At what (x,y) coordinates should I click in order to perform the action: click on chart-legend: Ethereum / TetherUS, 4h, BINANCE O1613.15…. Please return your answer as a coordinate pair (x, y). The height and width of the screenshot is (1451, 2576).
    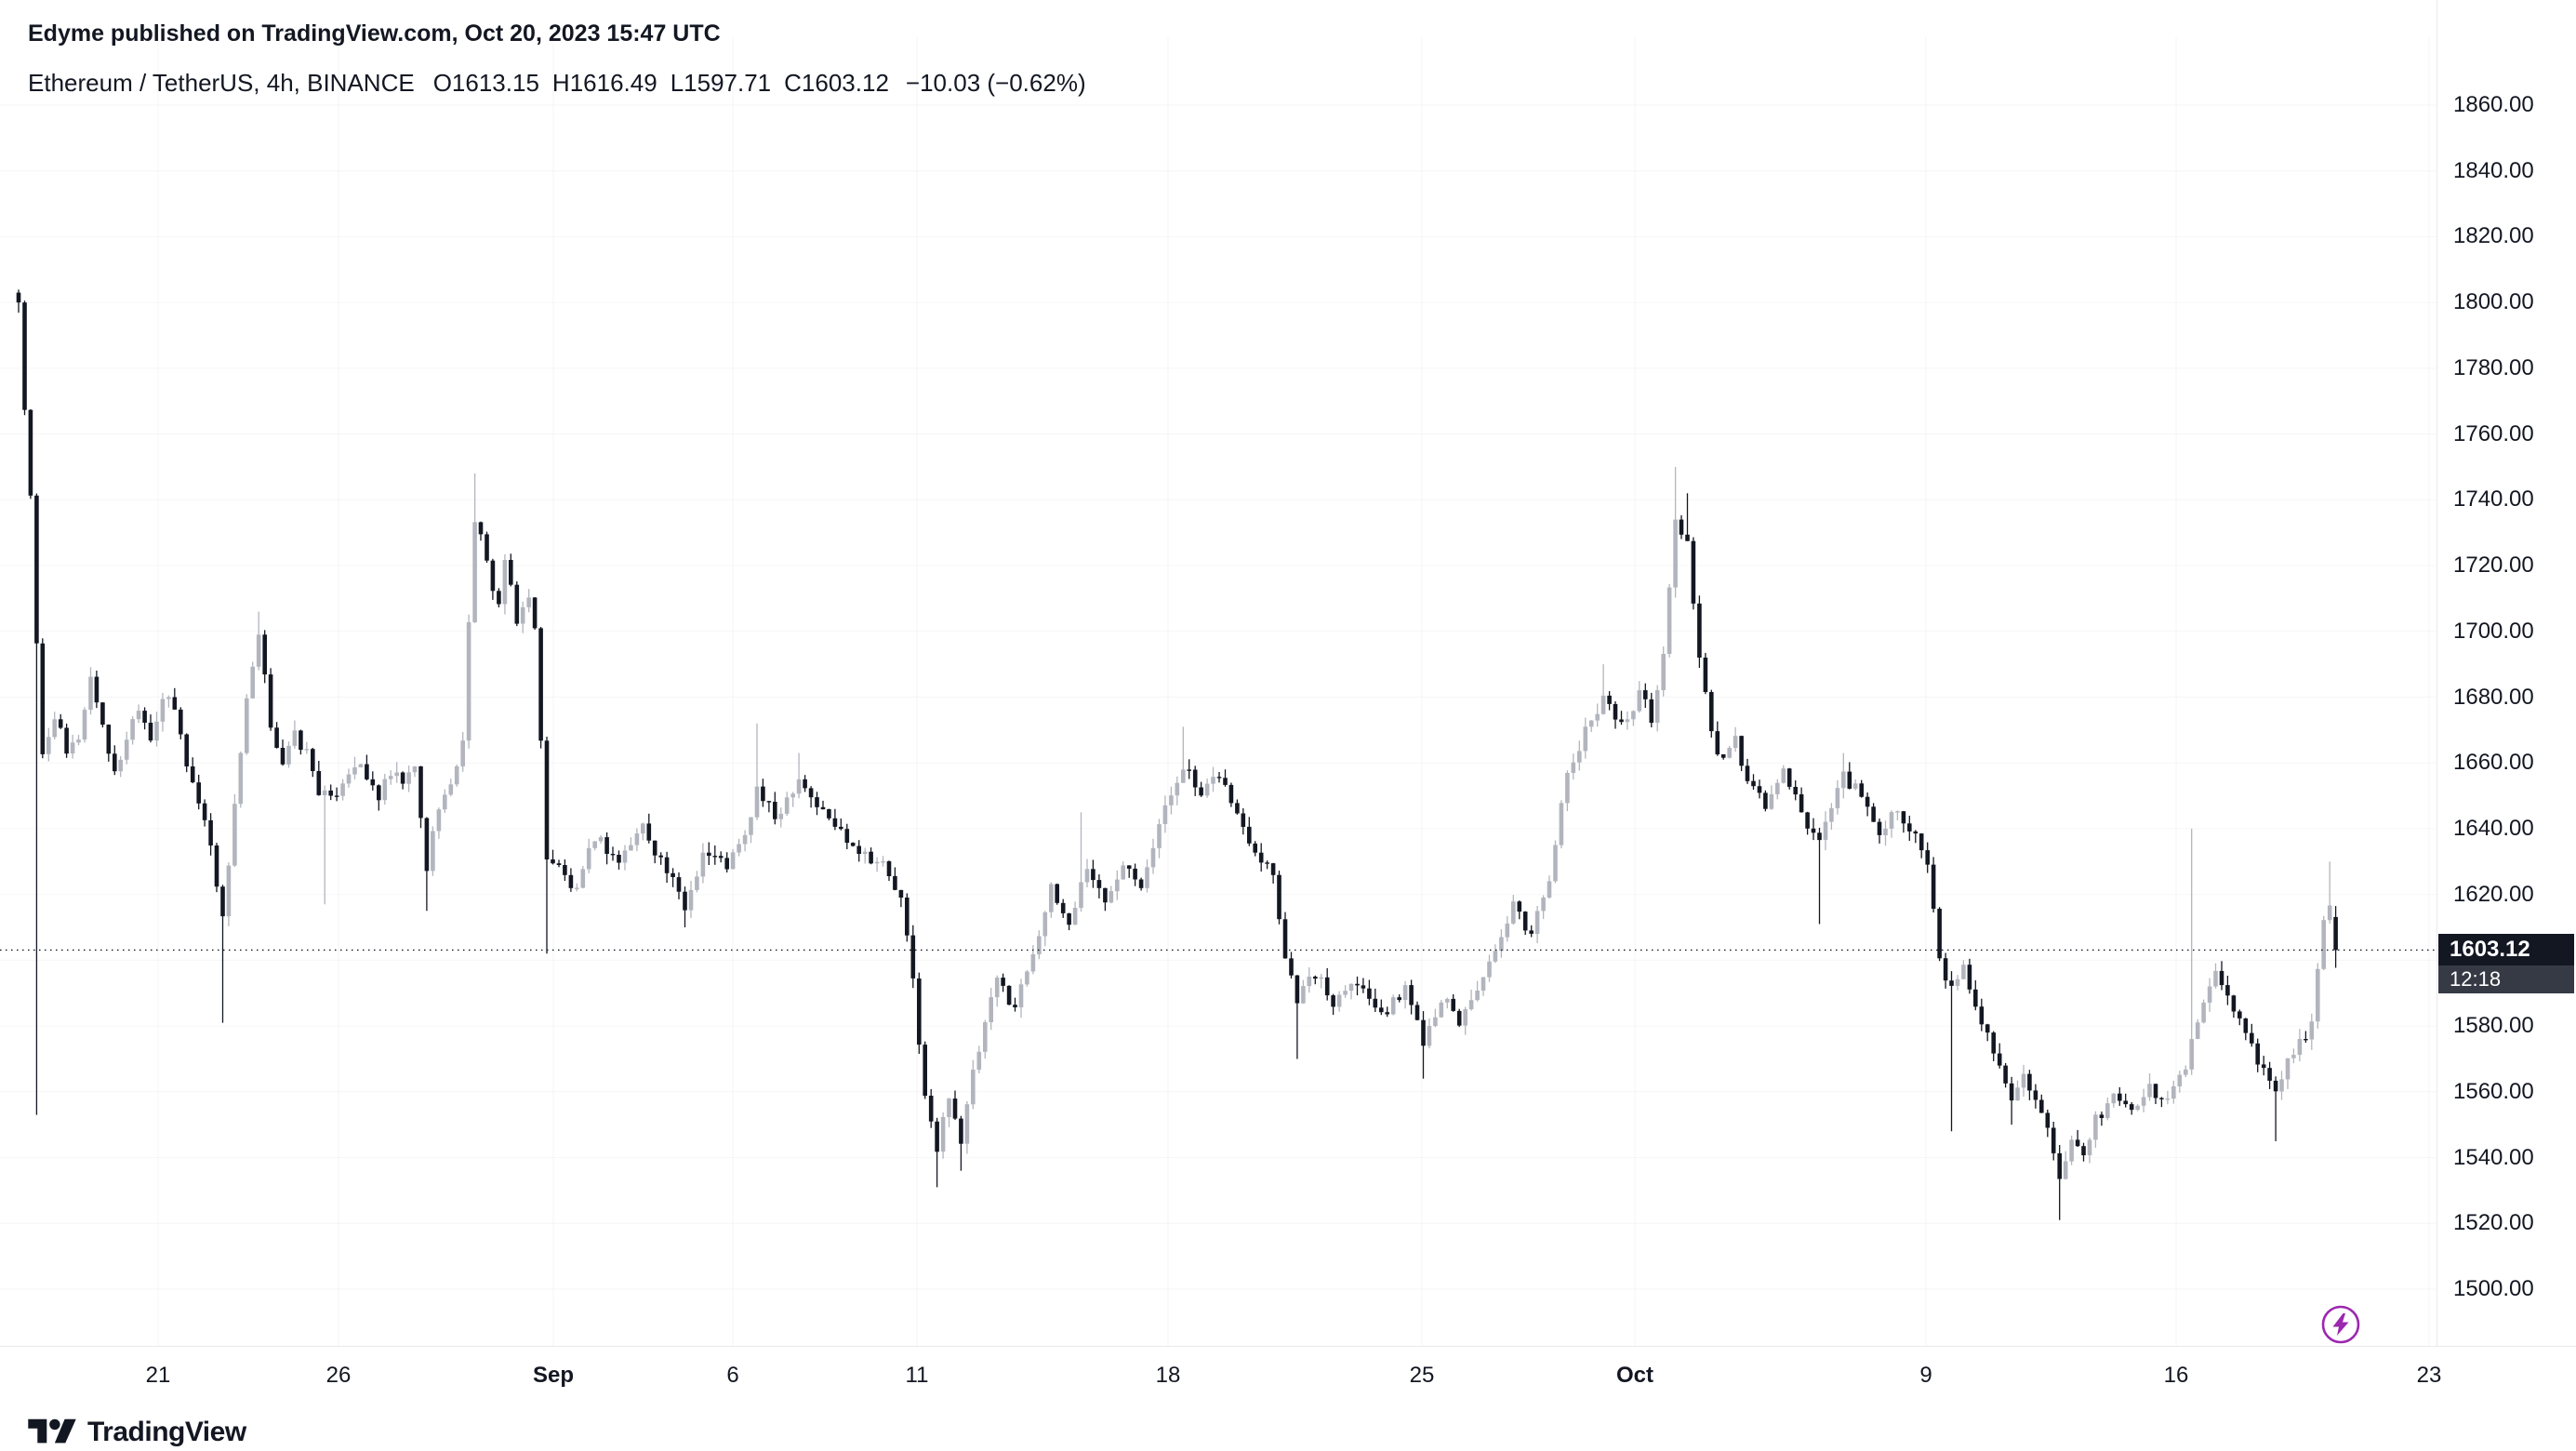
    Looking at the image, I should click on (557, 83).